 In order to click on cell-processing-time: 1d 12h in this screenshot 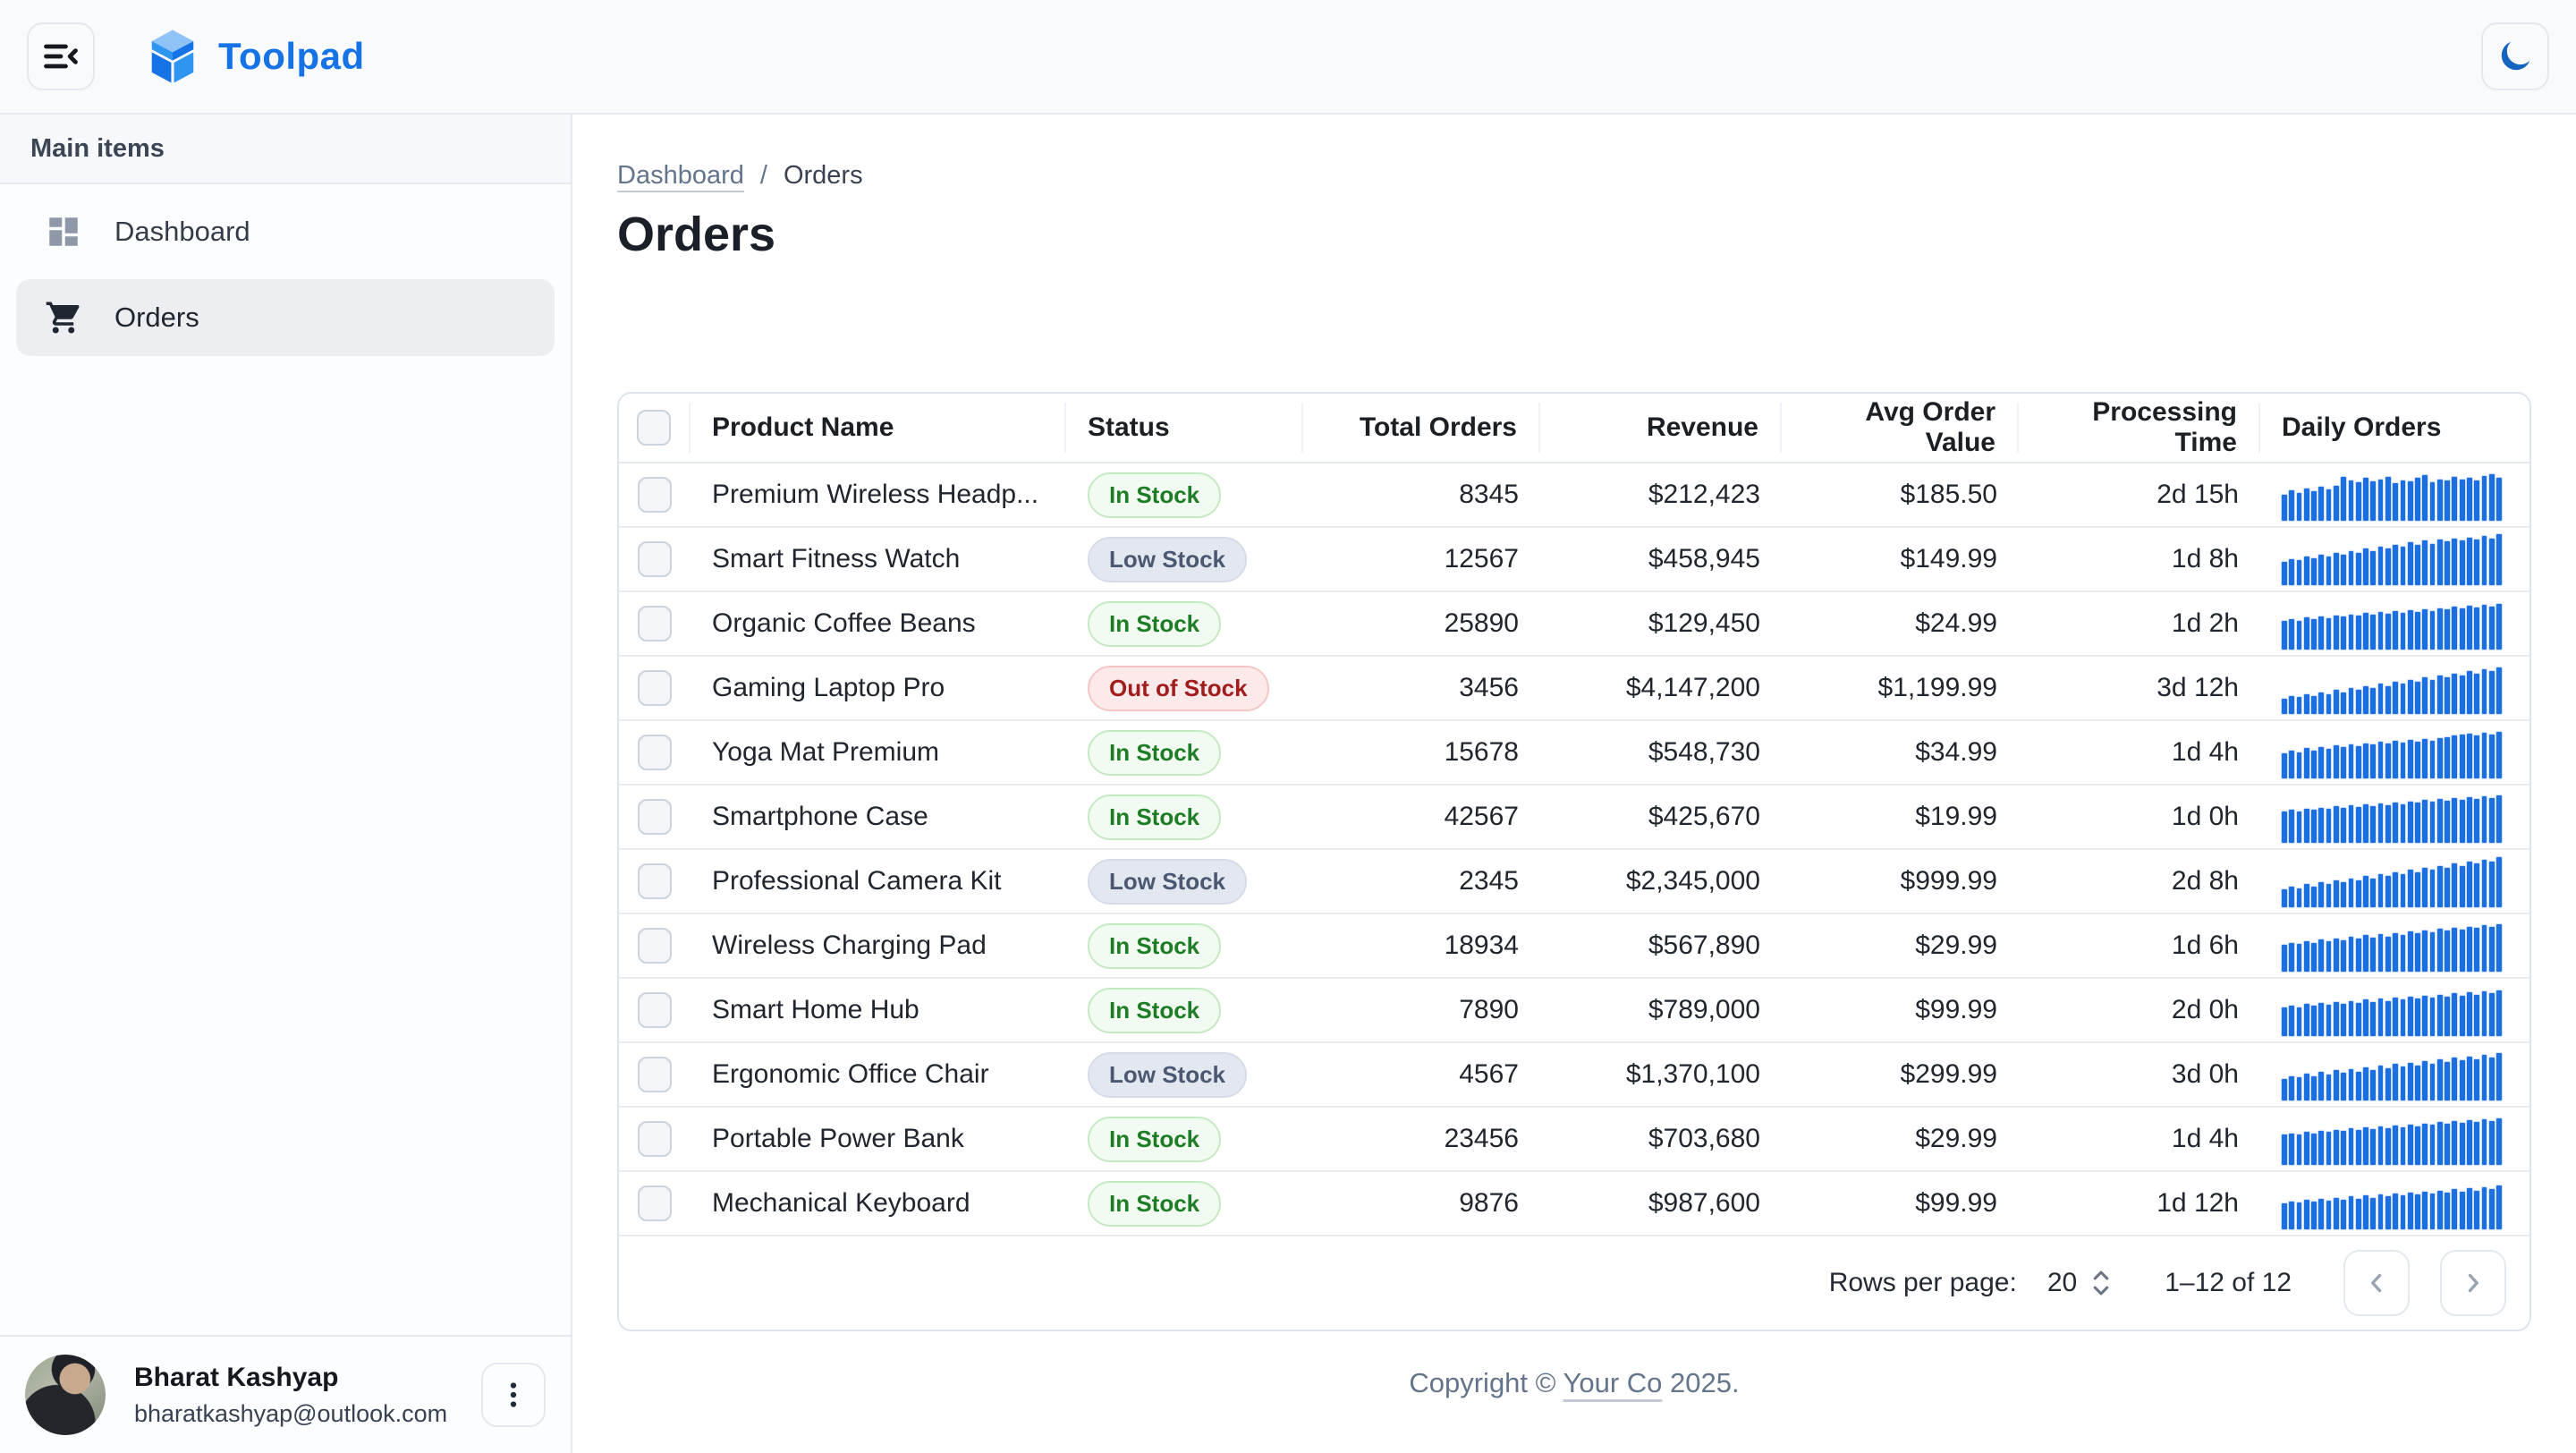, I will do `click(2198, 1203)`.